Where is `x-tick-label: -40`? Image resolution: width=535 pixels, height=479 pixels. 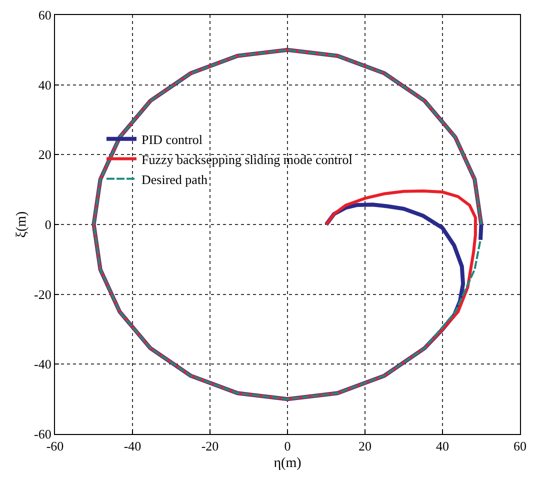 x-tick-label: -40 is located at coordinates (133, 446).